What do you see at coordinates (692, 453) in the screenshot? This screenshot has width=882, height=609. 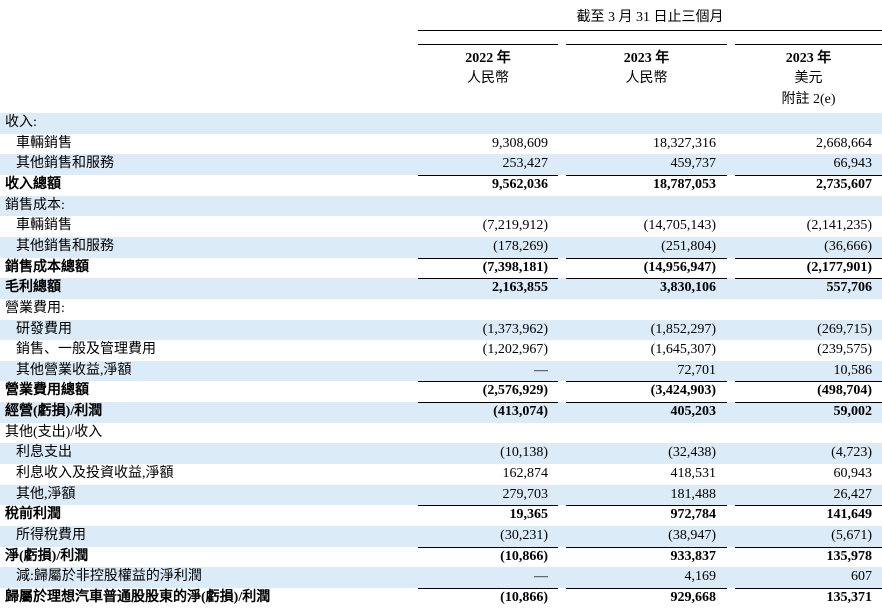 I see `row-value: (32,438)` at bounding box center [692, 453].